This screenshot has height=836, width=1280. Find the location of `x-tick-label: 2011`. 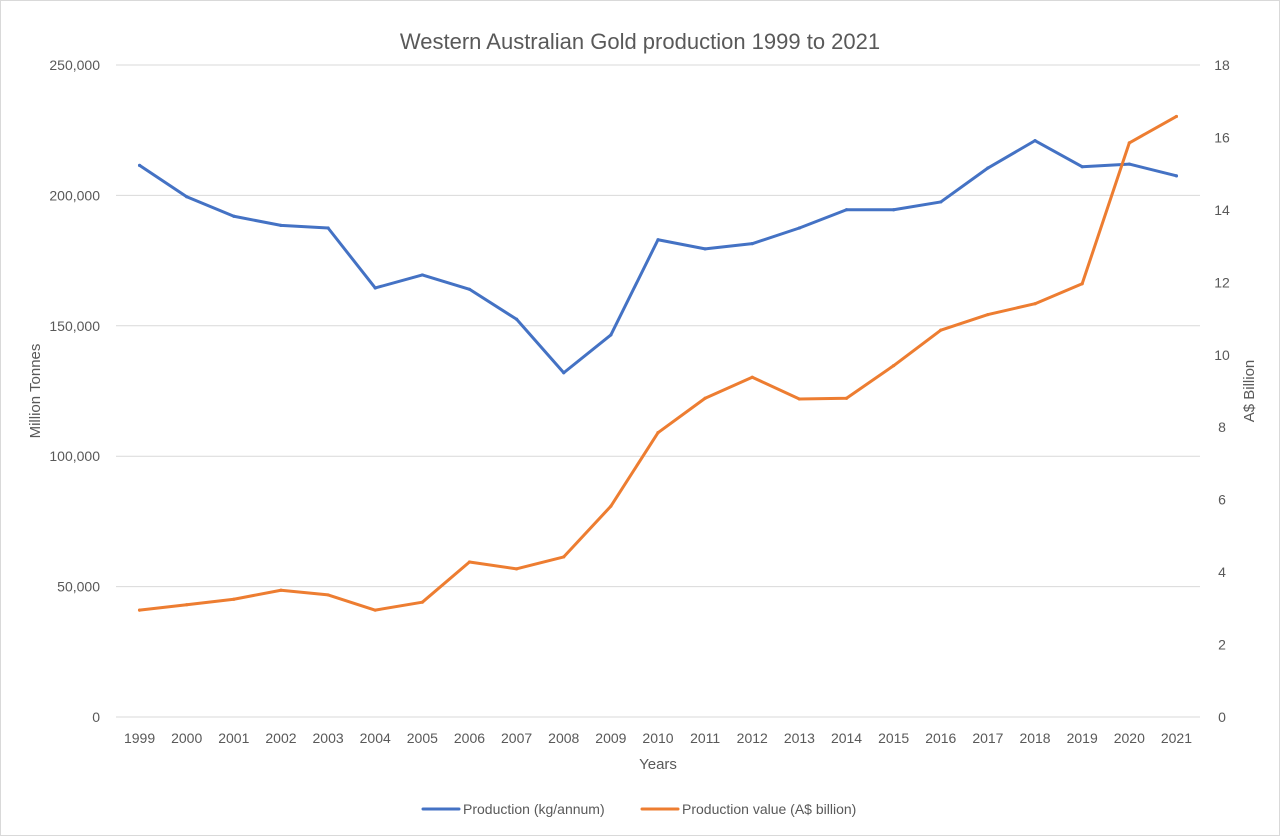

x-tick-label: 2011 is located at coordinates (705, 738).